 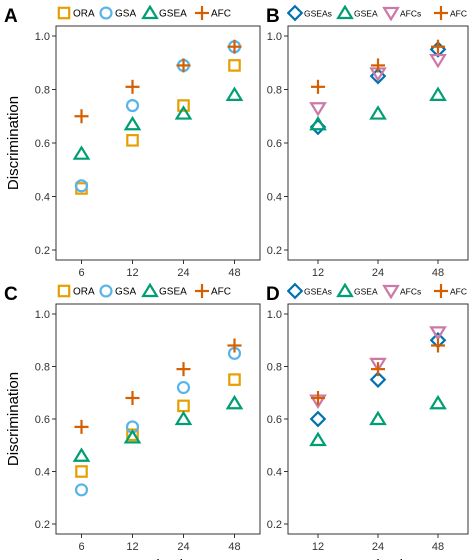 What do you see at coordinates (273, 16) in the screenshot?
I see `panel-letter: B` at bounding box center [273, 16].